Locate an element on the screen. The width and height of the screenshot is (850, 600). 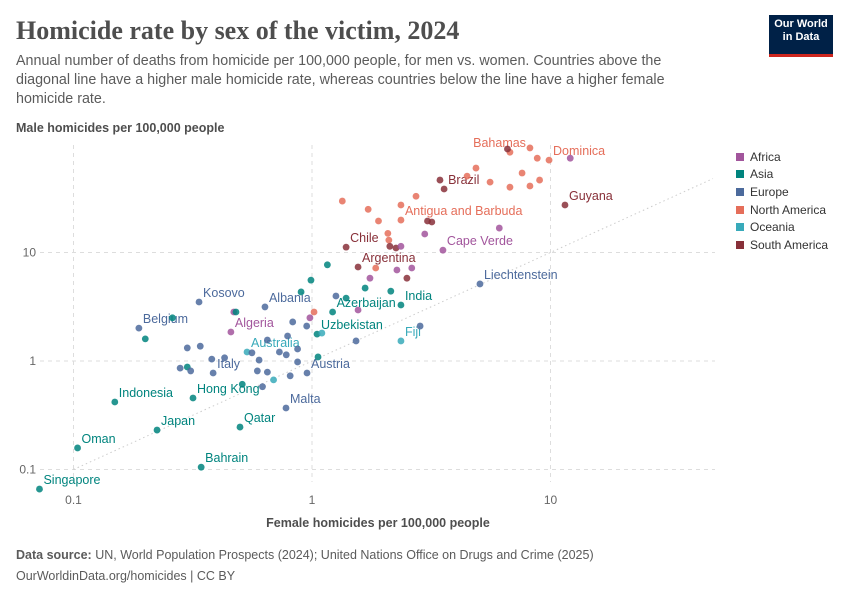
point-label: Algeria is located at coordinates (254, 323).